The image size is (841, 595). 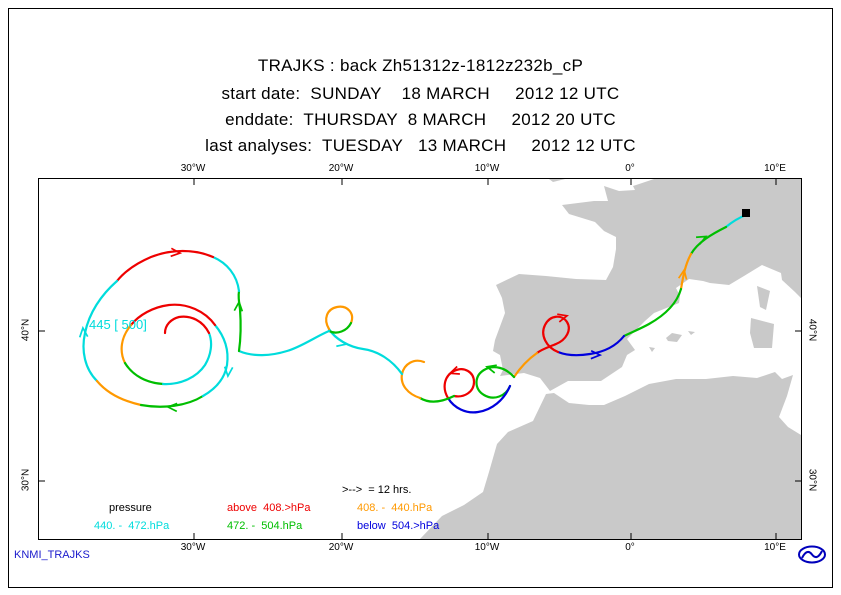 What do you see at coordinates (691, 333) in the screenshot?
I see `landmass-menorca` at bounding box center [691, 333].